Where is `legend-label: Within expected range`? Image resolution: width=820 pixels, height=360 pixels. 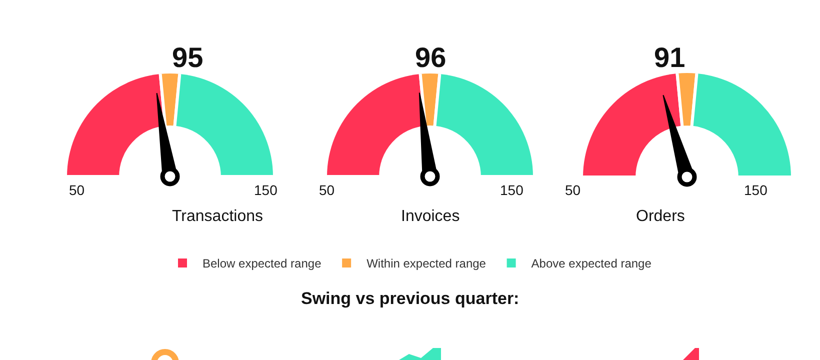
legend-label: Within expected range is located at coordinates (426, 263).